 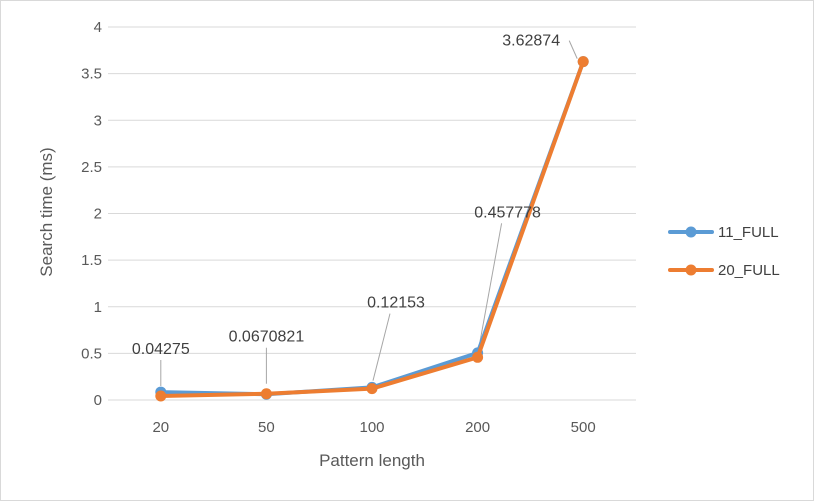 I want to click on legend-label-11_FULL: 11_FULL, so click(x=748, y=232).